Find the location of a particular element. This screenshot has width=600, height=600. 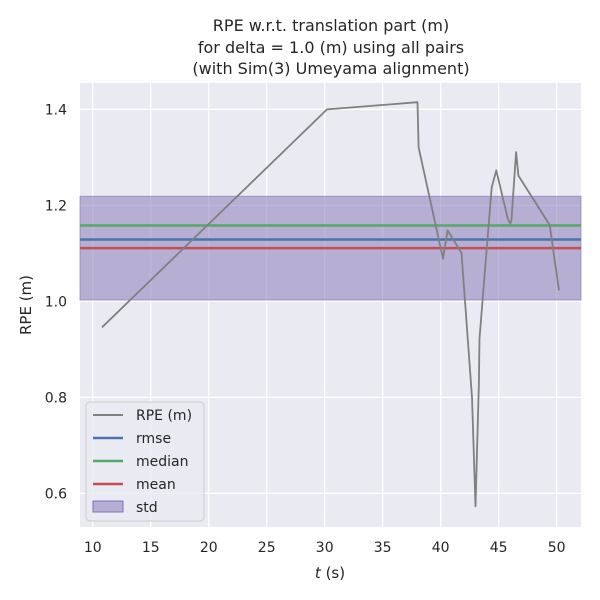

chart-title-line-2: for delta = 1.0 (m) using all pairs is located at coordinates (331, 47).